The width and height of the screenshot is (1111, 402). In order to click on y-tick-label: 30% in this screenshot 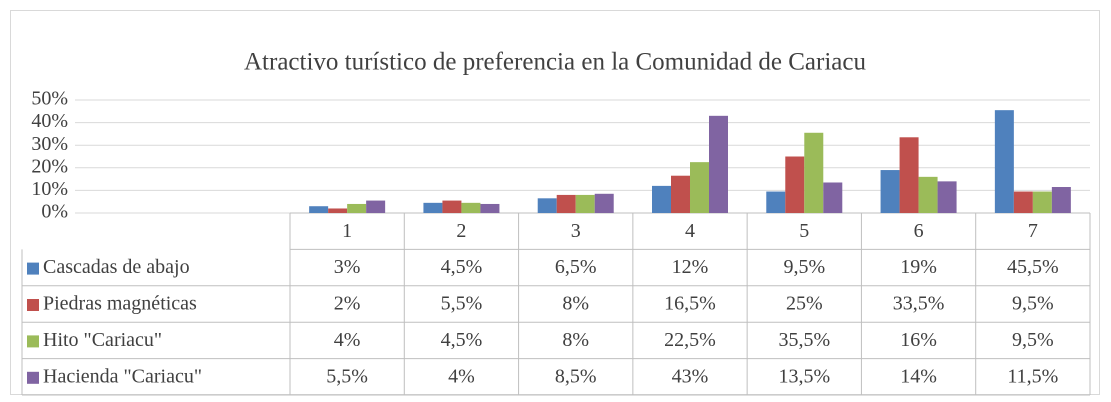, I will do `click(49, 144)`.